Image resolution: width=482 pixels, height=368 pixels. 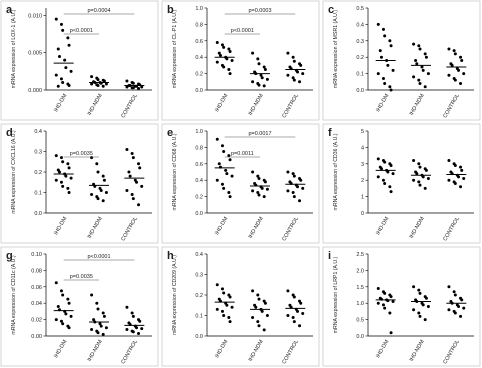 I want to click on y-tick-label: 0.005, so click(x=35, y=54).